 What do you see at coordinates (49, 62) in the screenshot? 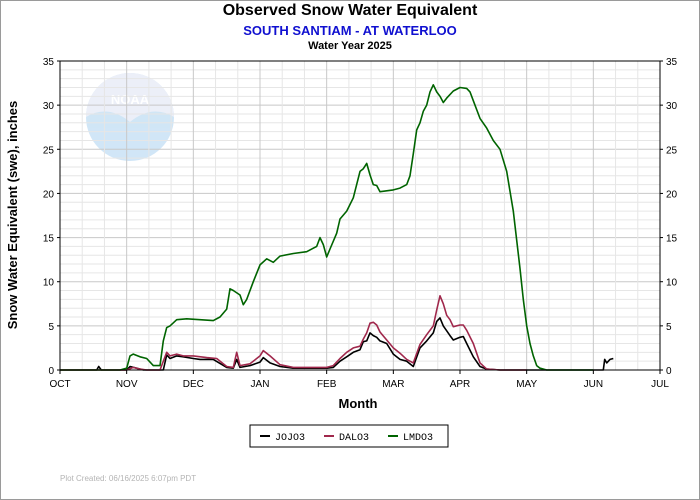
I see `y-tick-label-left: 35` at bounding box center [49, 62].